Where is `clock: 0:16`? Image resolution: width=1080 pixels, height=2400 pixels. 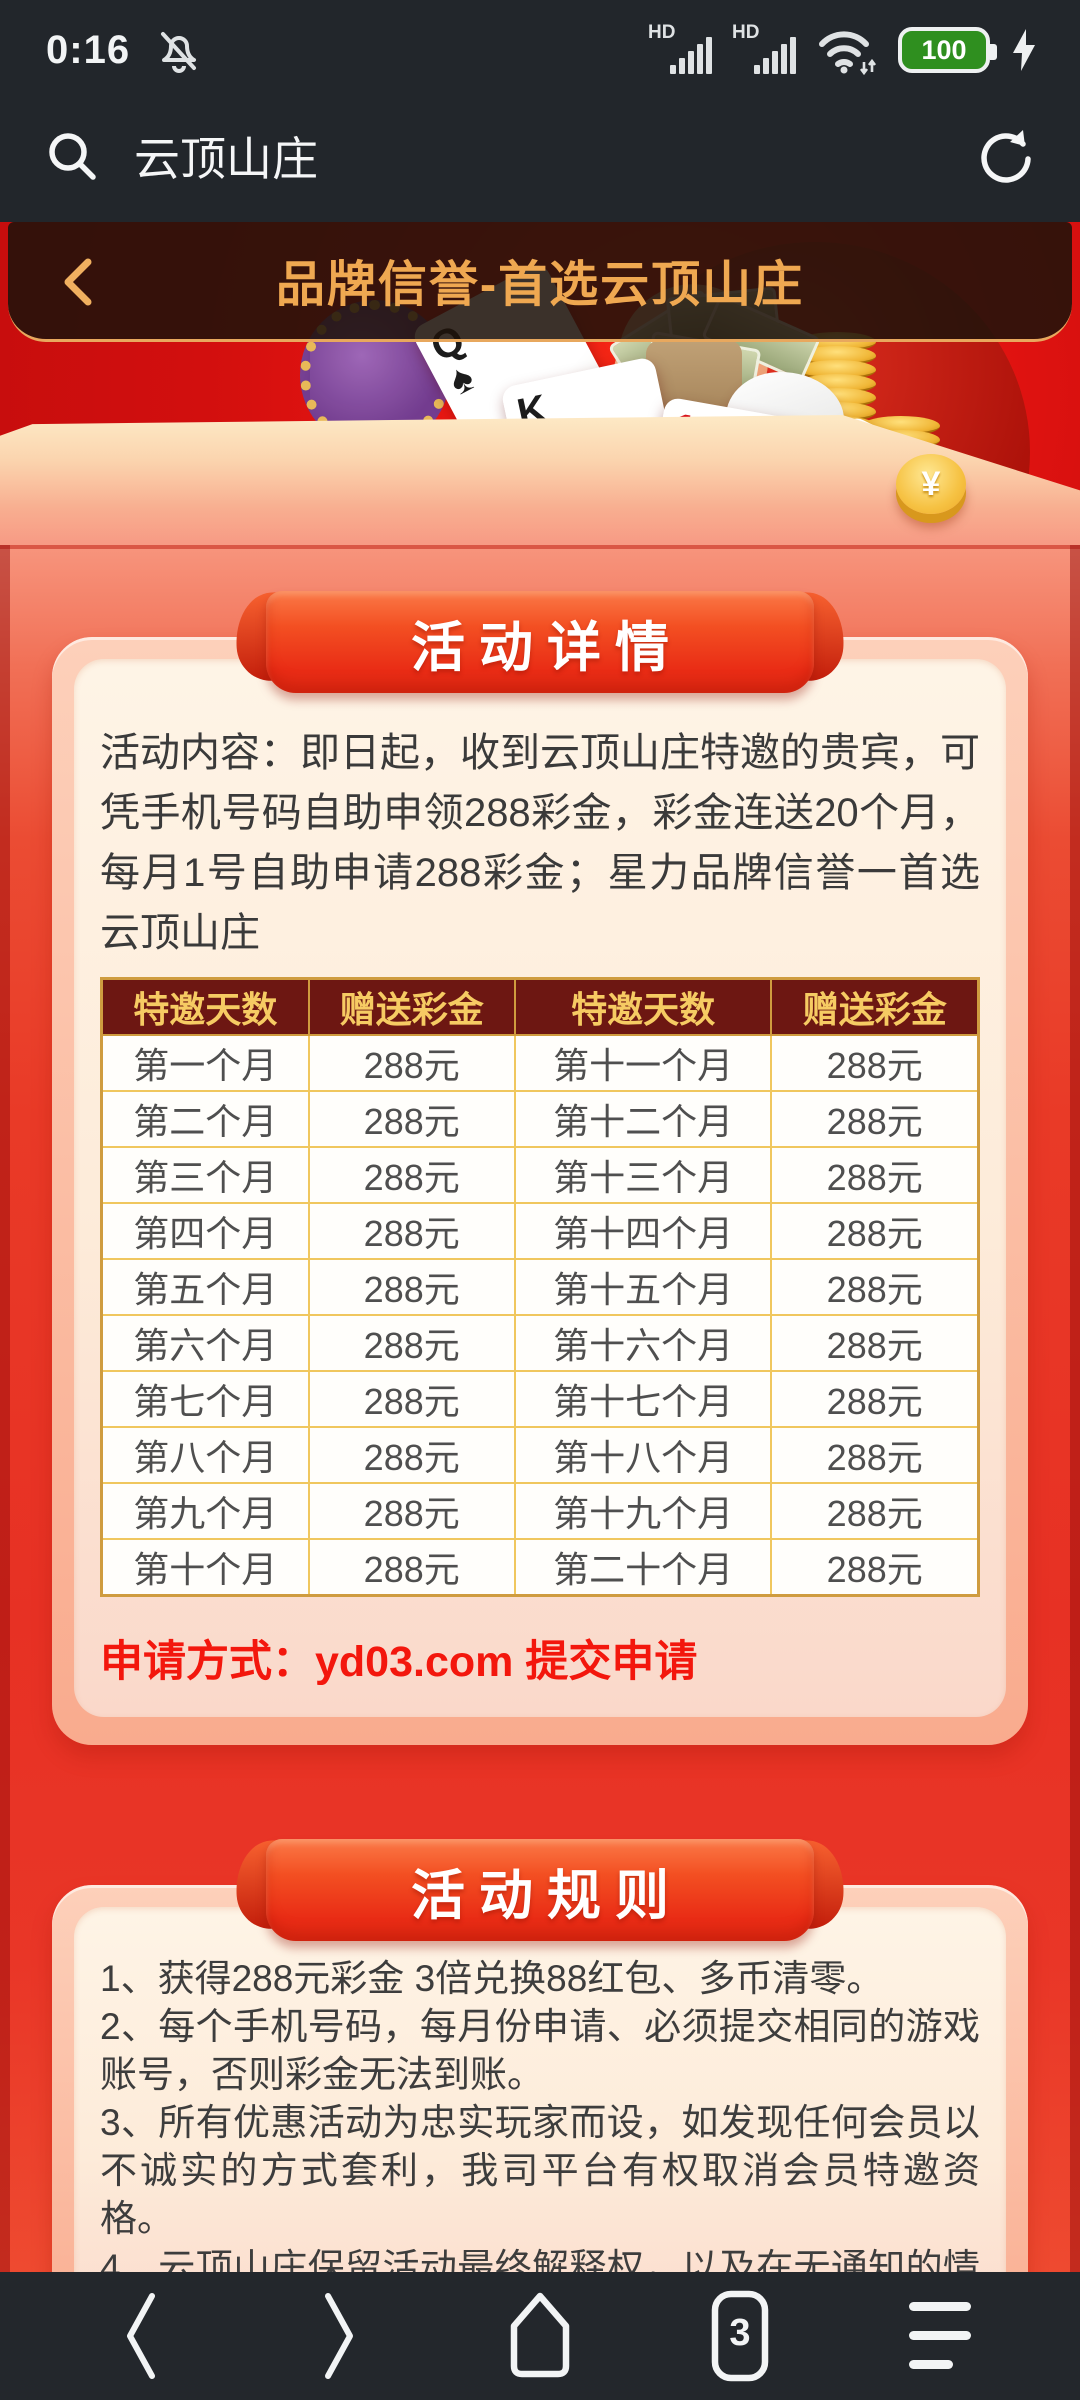
clock: 0:16 is located at coordinates (88, 49).